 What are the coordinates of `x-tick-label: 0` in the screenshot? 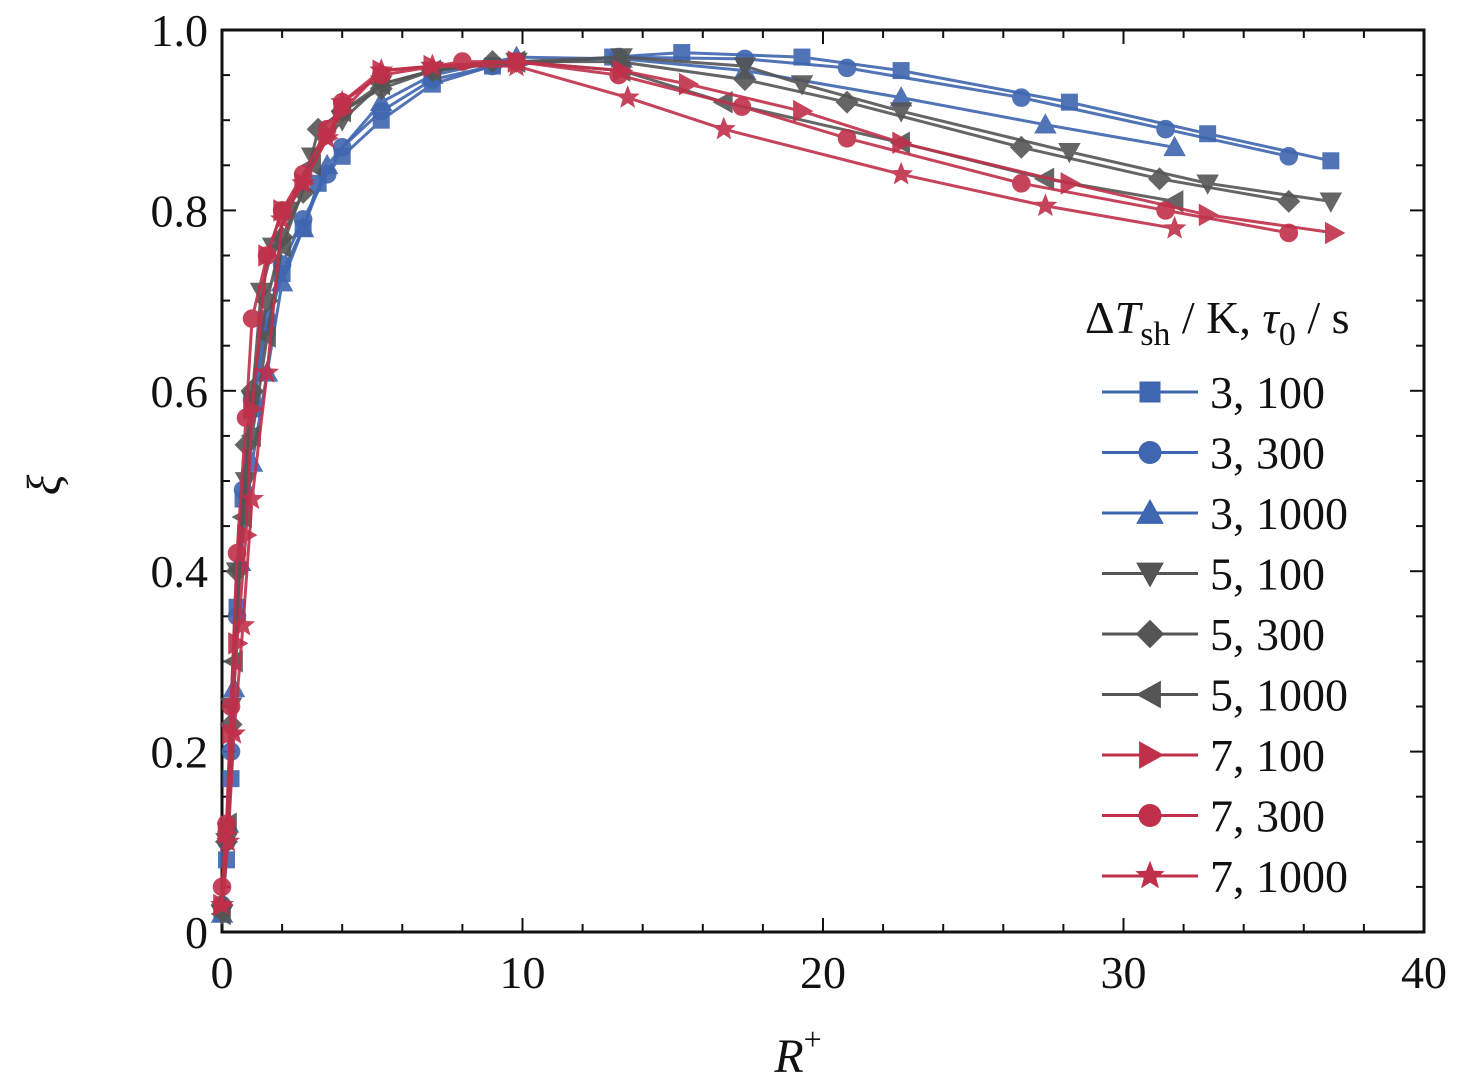 It's located at (222, 972).